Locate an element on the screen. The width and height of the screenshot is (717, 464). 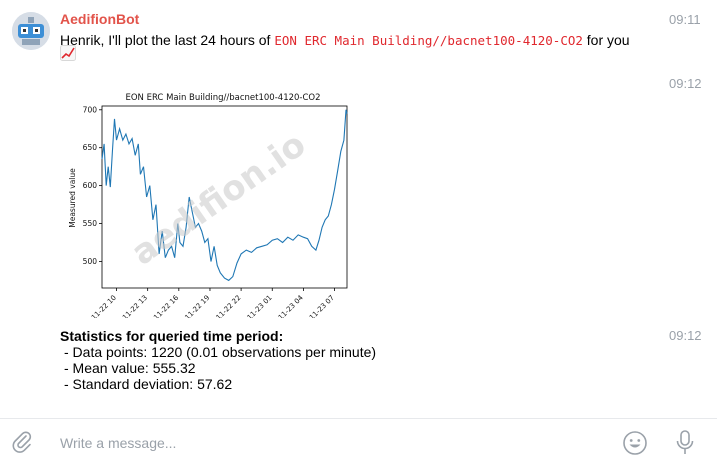
microphone-icon is located at coordinates (685, 443).